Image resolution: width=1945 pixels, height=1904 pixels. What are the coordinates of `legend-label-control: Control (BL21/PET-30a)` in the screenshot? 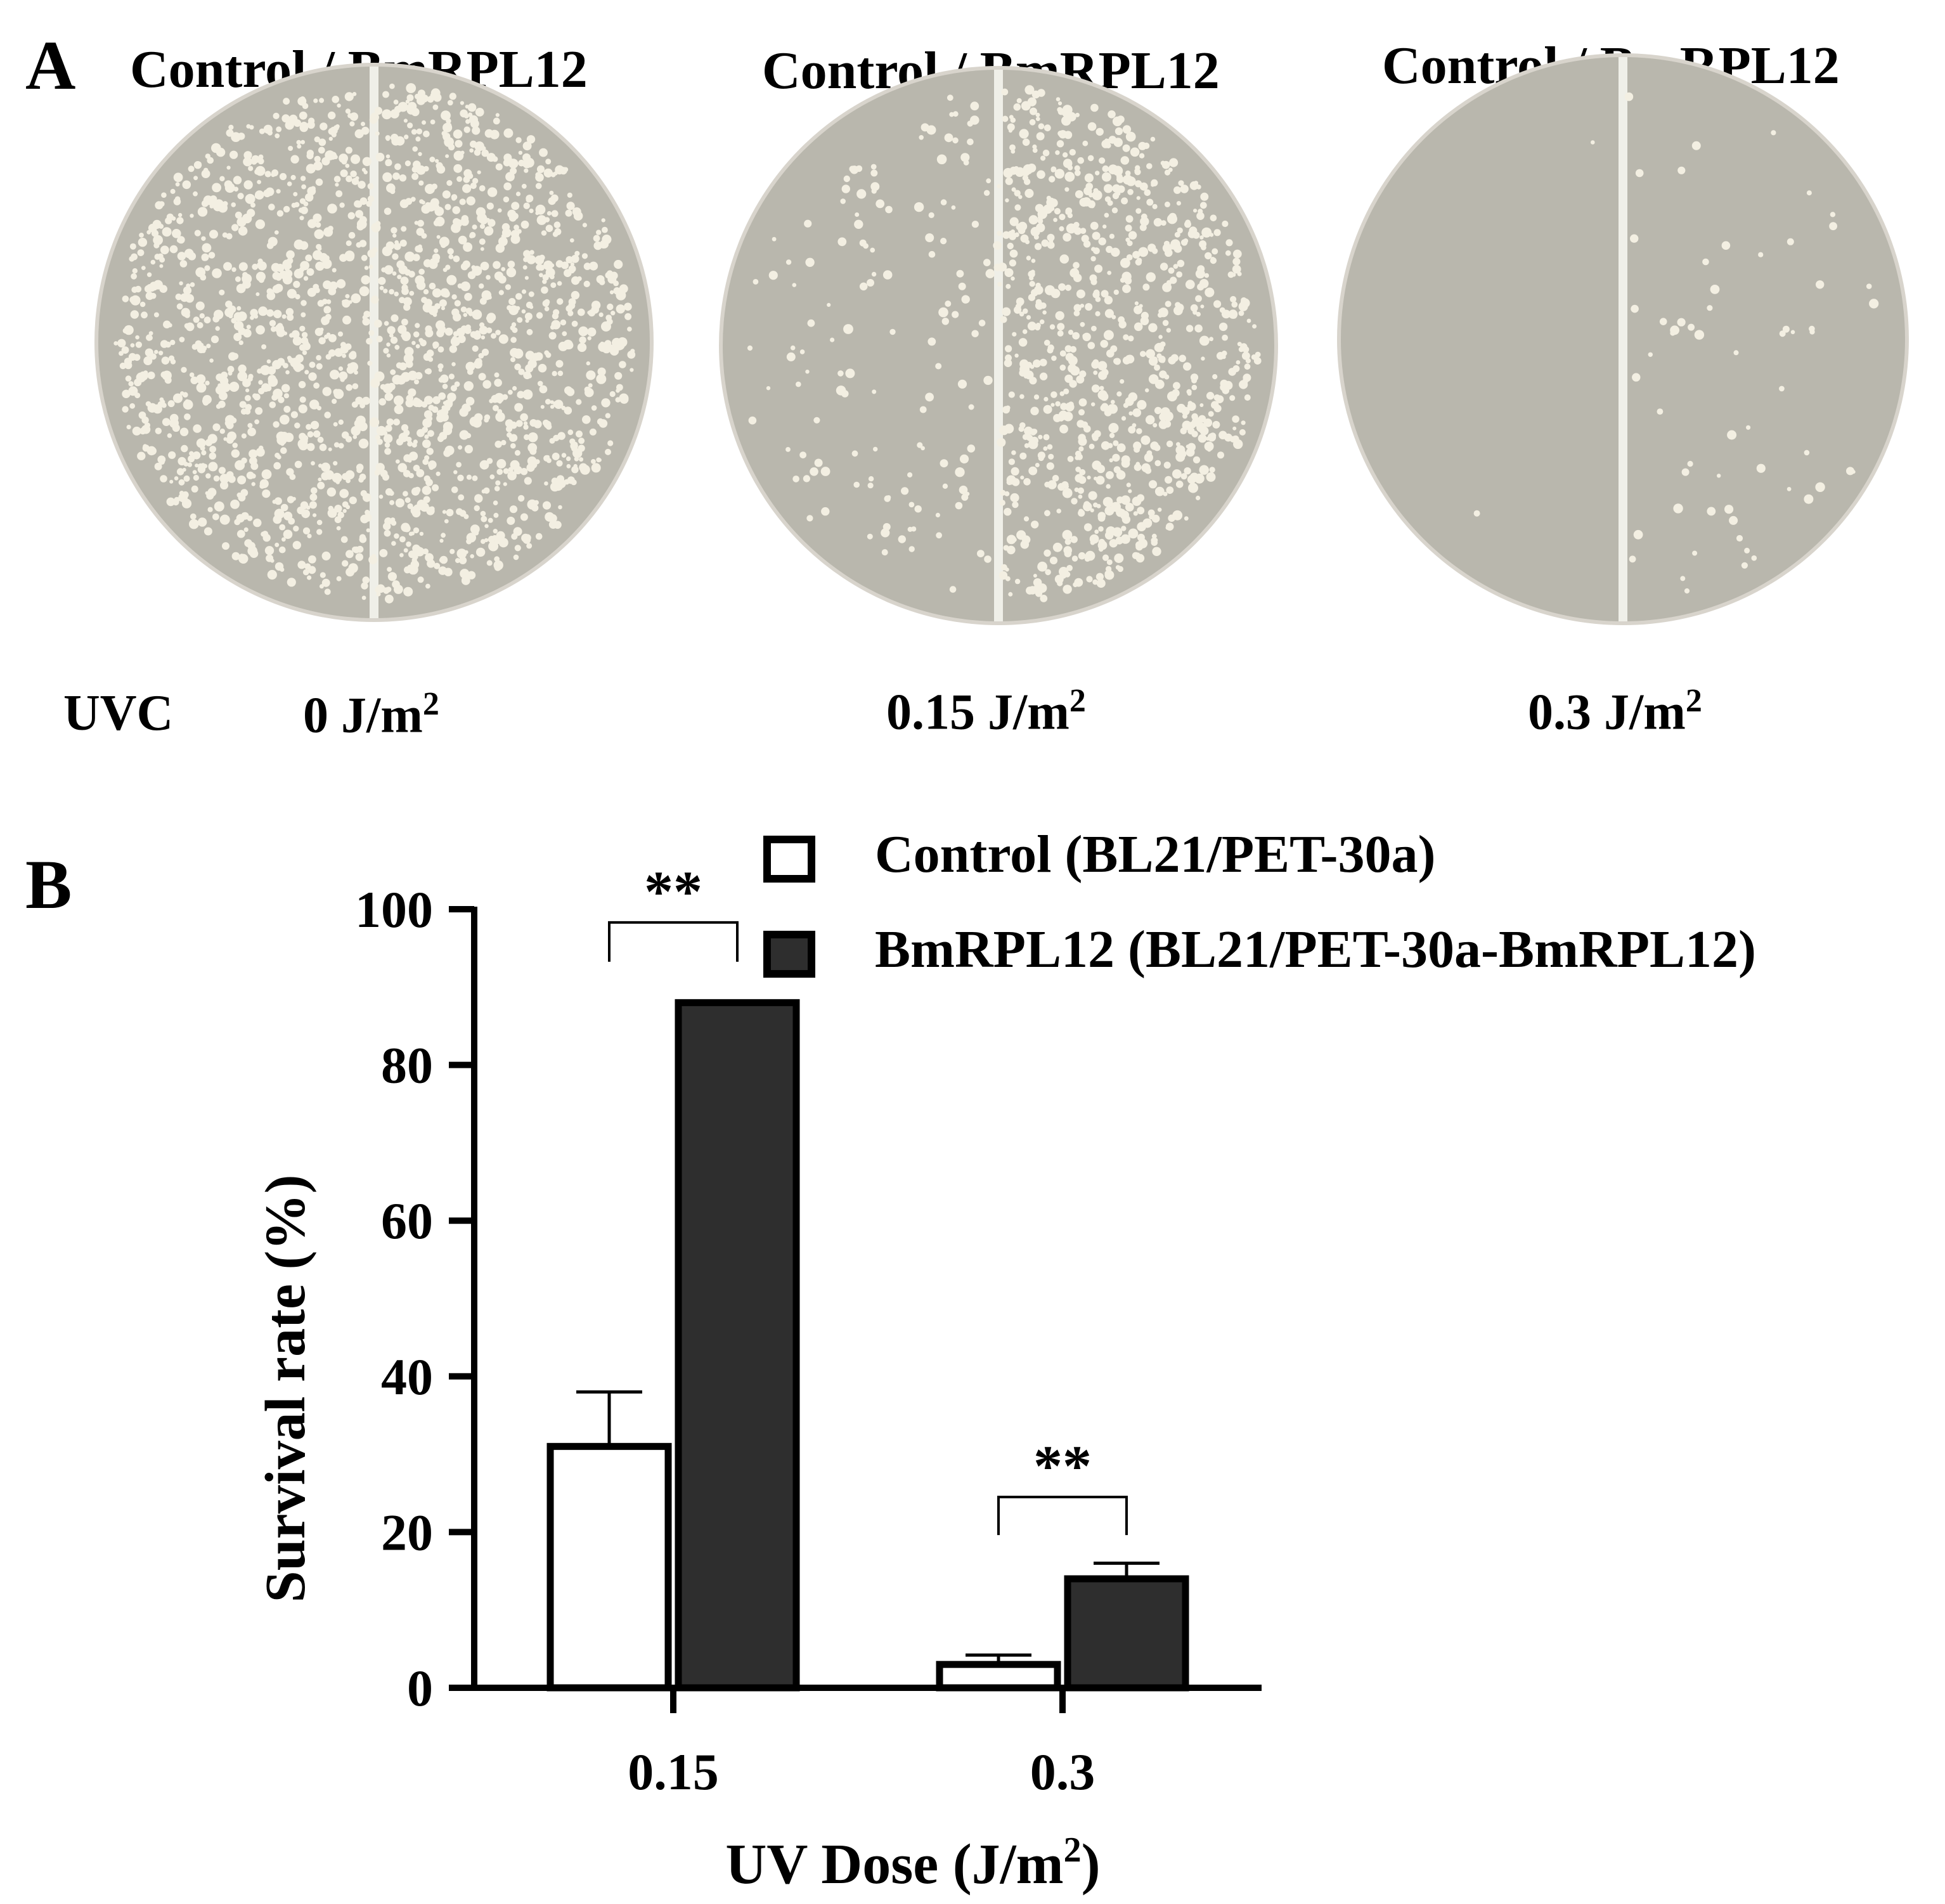 It's located at (1155, 854).